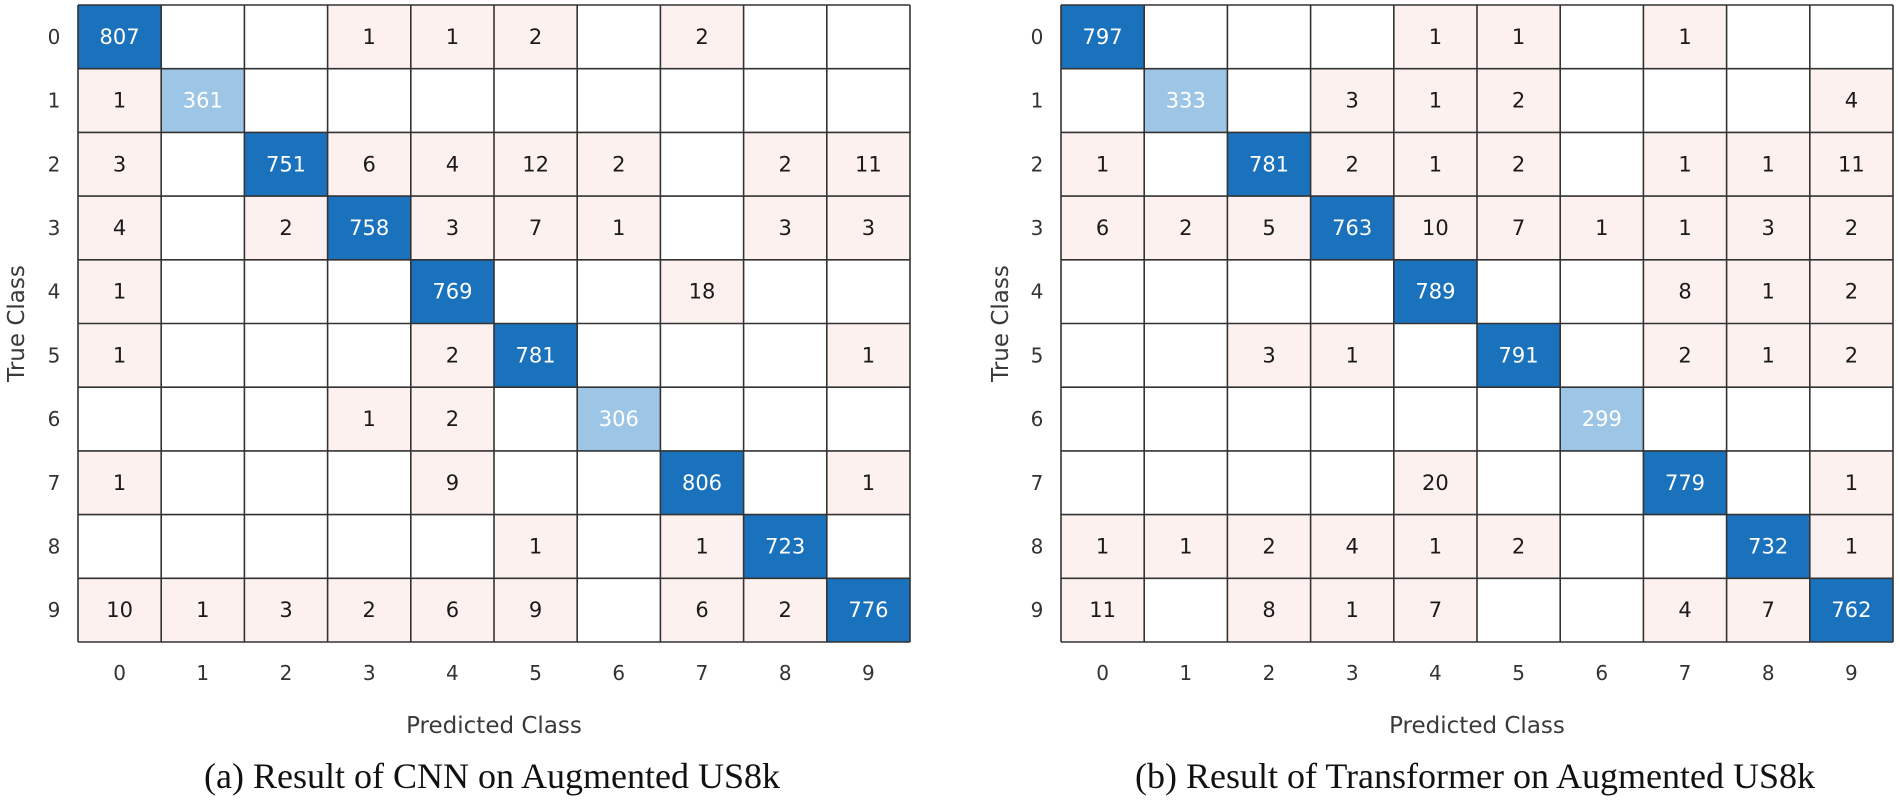 The image size is (1900, 802). I want to click on cell-value: 4, so click(1851, 101).